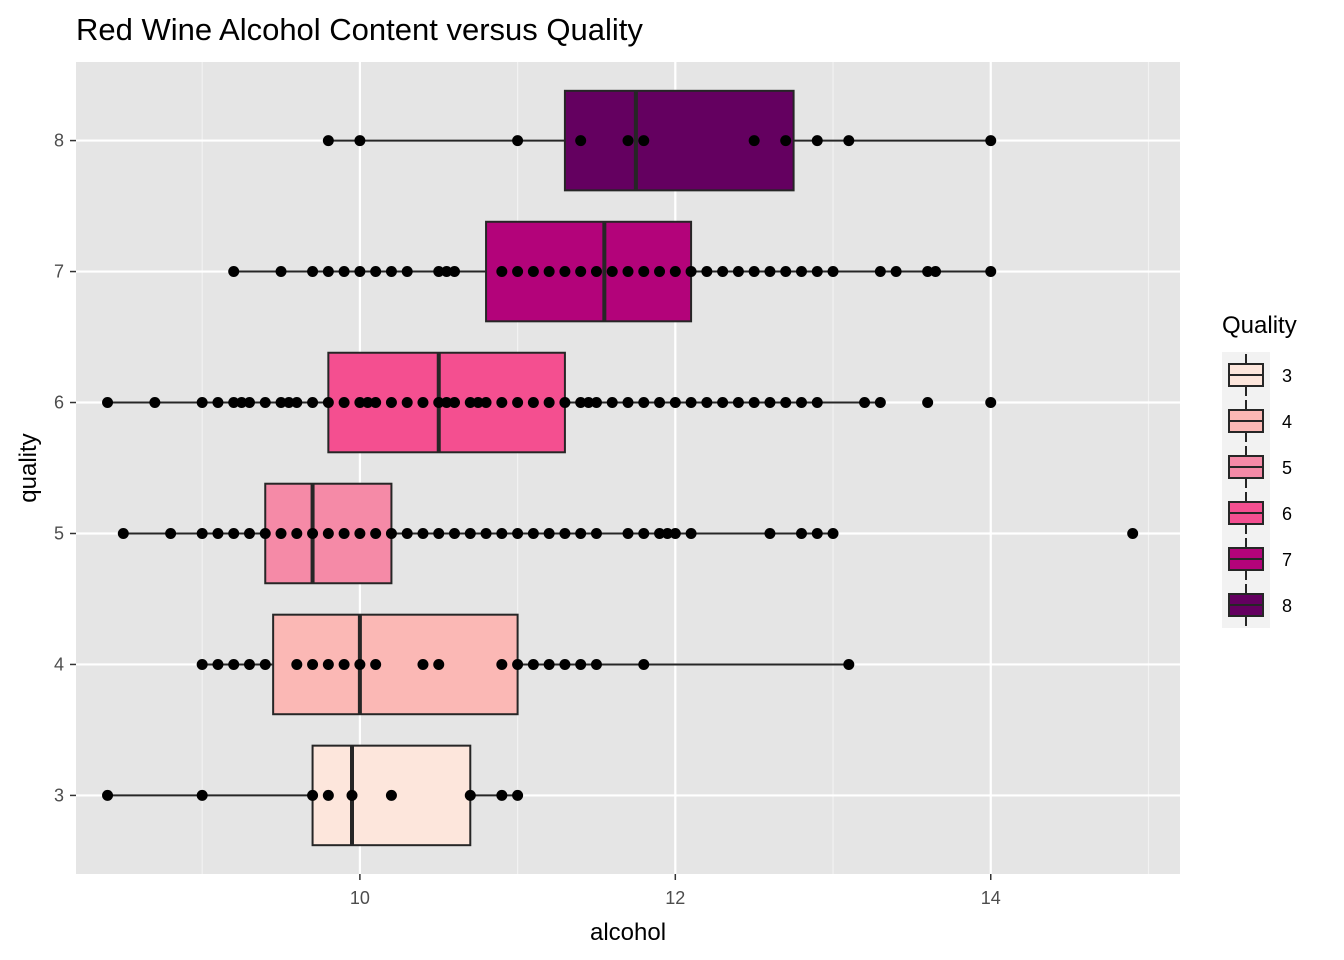 The height and width of the screenshot is (960, 1344). Describe the element at coordinates (1259, 470) in the screenshot. I see `legend: Quality 3 4 5 6 7 8` at that location.